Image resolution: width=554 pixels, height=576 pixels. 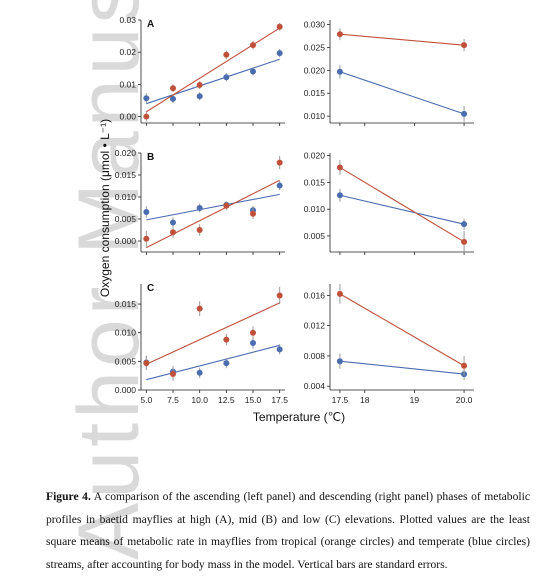 What do you see at coordinates (126, 333) in the screenshot?
I see `y-tick-label-c-left: 0.010` at bounding box center [126, 333].